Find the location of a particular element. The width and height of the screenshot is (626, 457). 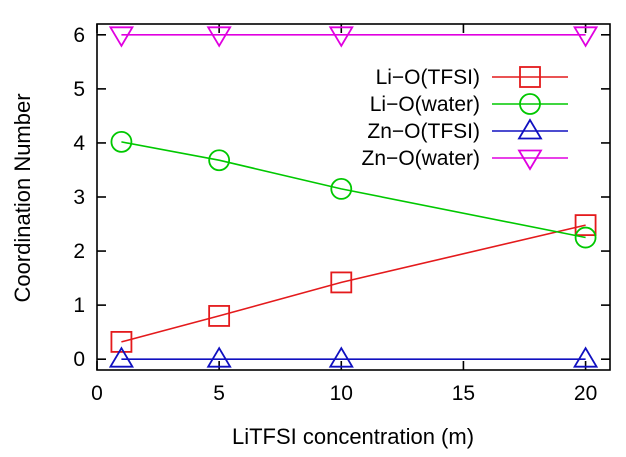

y-tick-label: 1 is located at coordinates (79, 305).